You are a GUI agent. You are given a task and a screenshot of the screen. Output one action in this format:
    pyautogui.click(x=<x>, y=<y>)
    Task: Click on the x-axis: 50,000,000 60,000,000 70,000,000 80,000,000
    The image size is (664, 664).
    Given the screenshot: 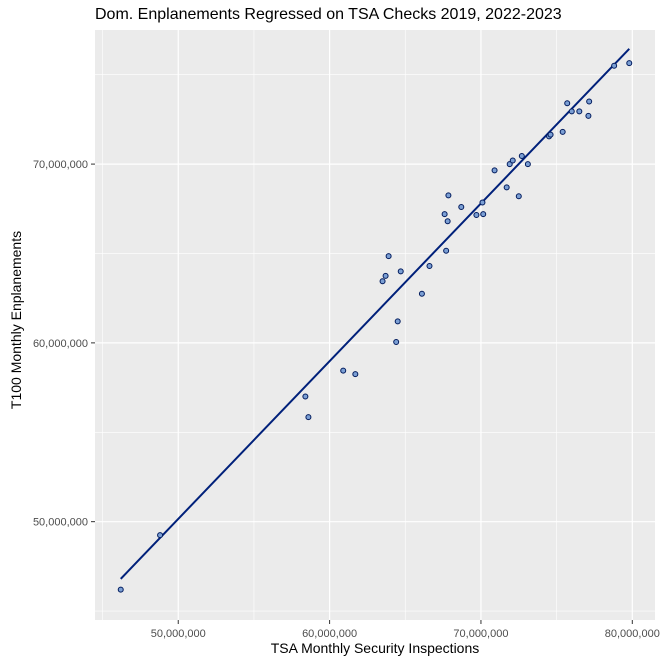 What is the action you would take?
    pyautogui.click(x=405, y=630)
    